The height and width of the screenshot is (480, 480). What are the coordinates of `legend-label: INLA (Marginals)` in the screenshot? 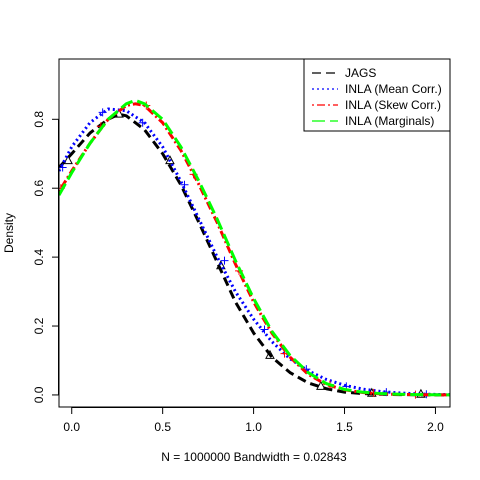 It's located at (389, 121).